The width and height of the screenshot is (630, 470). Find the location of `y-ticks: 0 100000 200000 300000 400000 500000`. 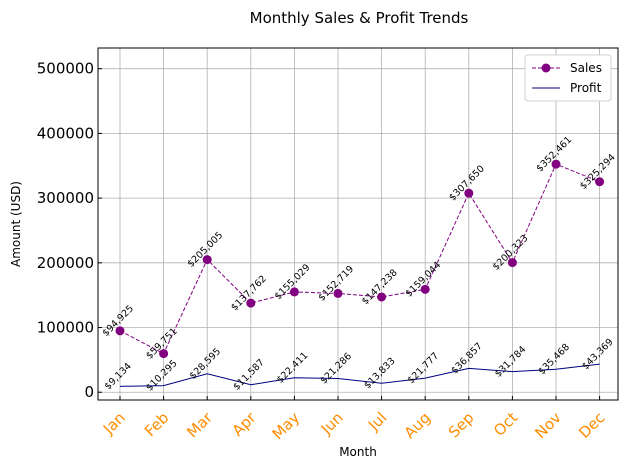

y-ticks: 0 100000 200000 300000 400000 500000 is located at coordinates (69, 231).